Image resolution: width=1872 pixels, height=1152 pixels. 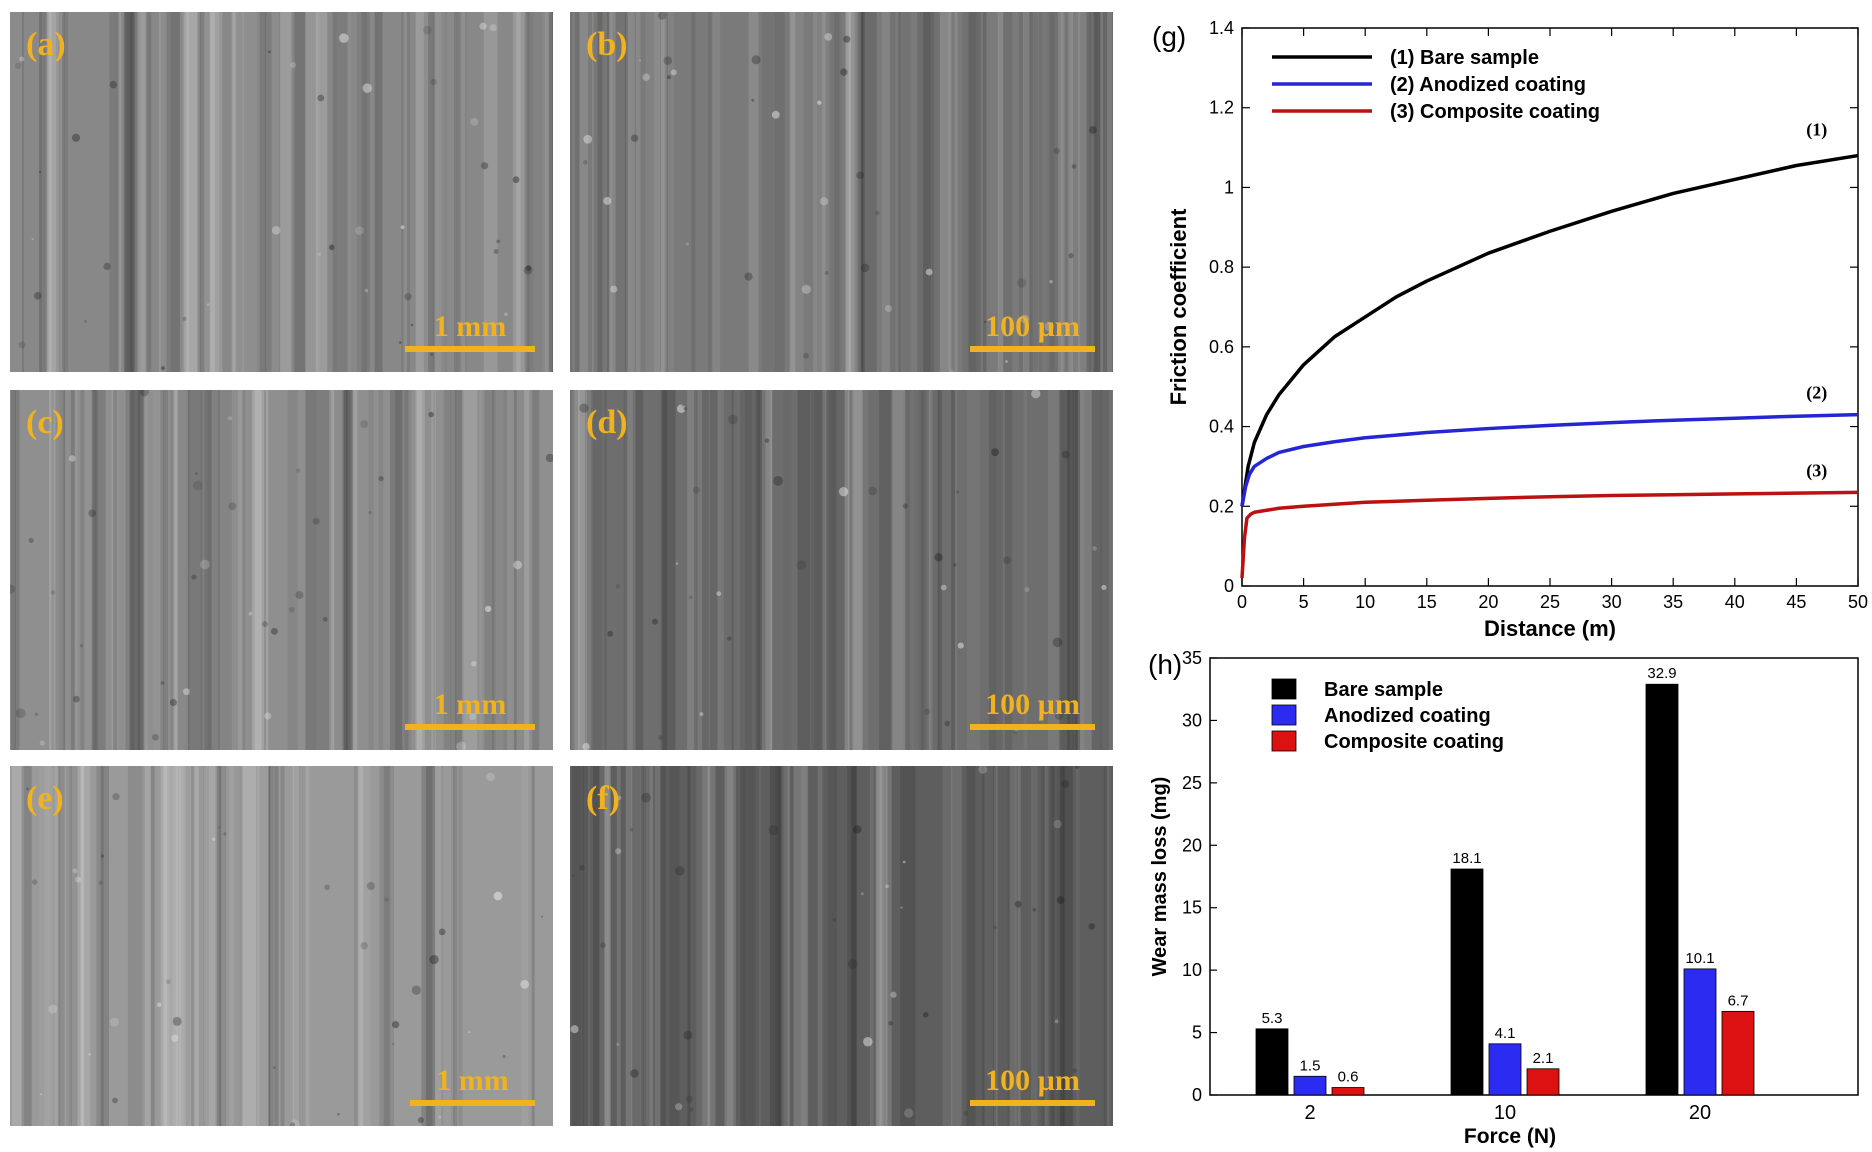 What do you see at coordinates (1383, 690) in the screenshot?
I see `legend-label: Bare sample` at bounding box center [1383, 690].